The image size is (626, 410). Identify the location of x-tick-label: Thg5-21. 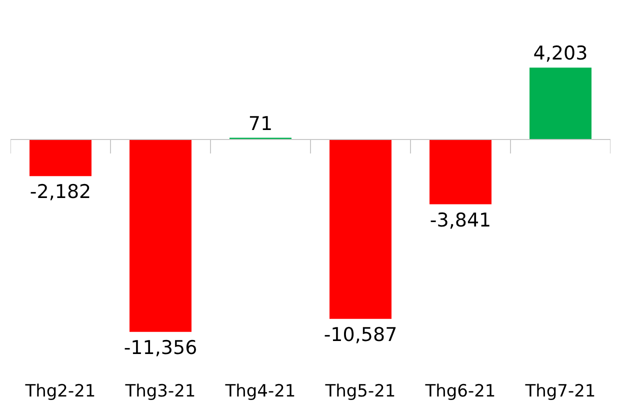
(360, 392).